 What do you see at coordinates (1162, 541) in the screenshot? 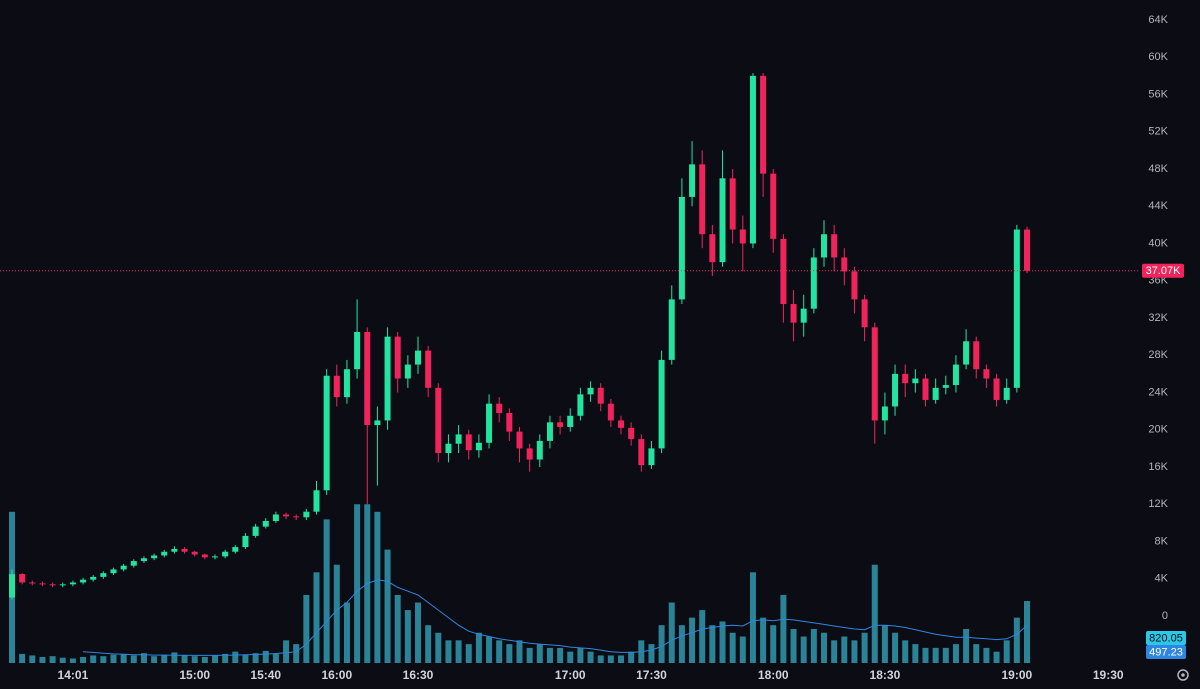
I see `y-tick-label: 8K` at bounding box center [1162, 541].